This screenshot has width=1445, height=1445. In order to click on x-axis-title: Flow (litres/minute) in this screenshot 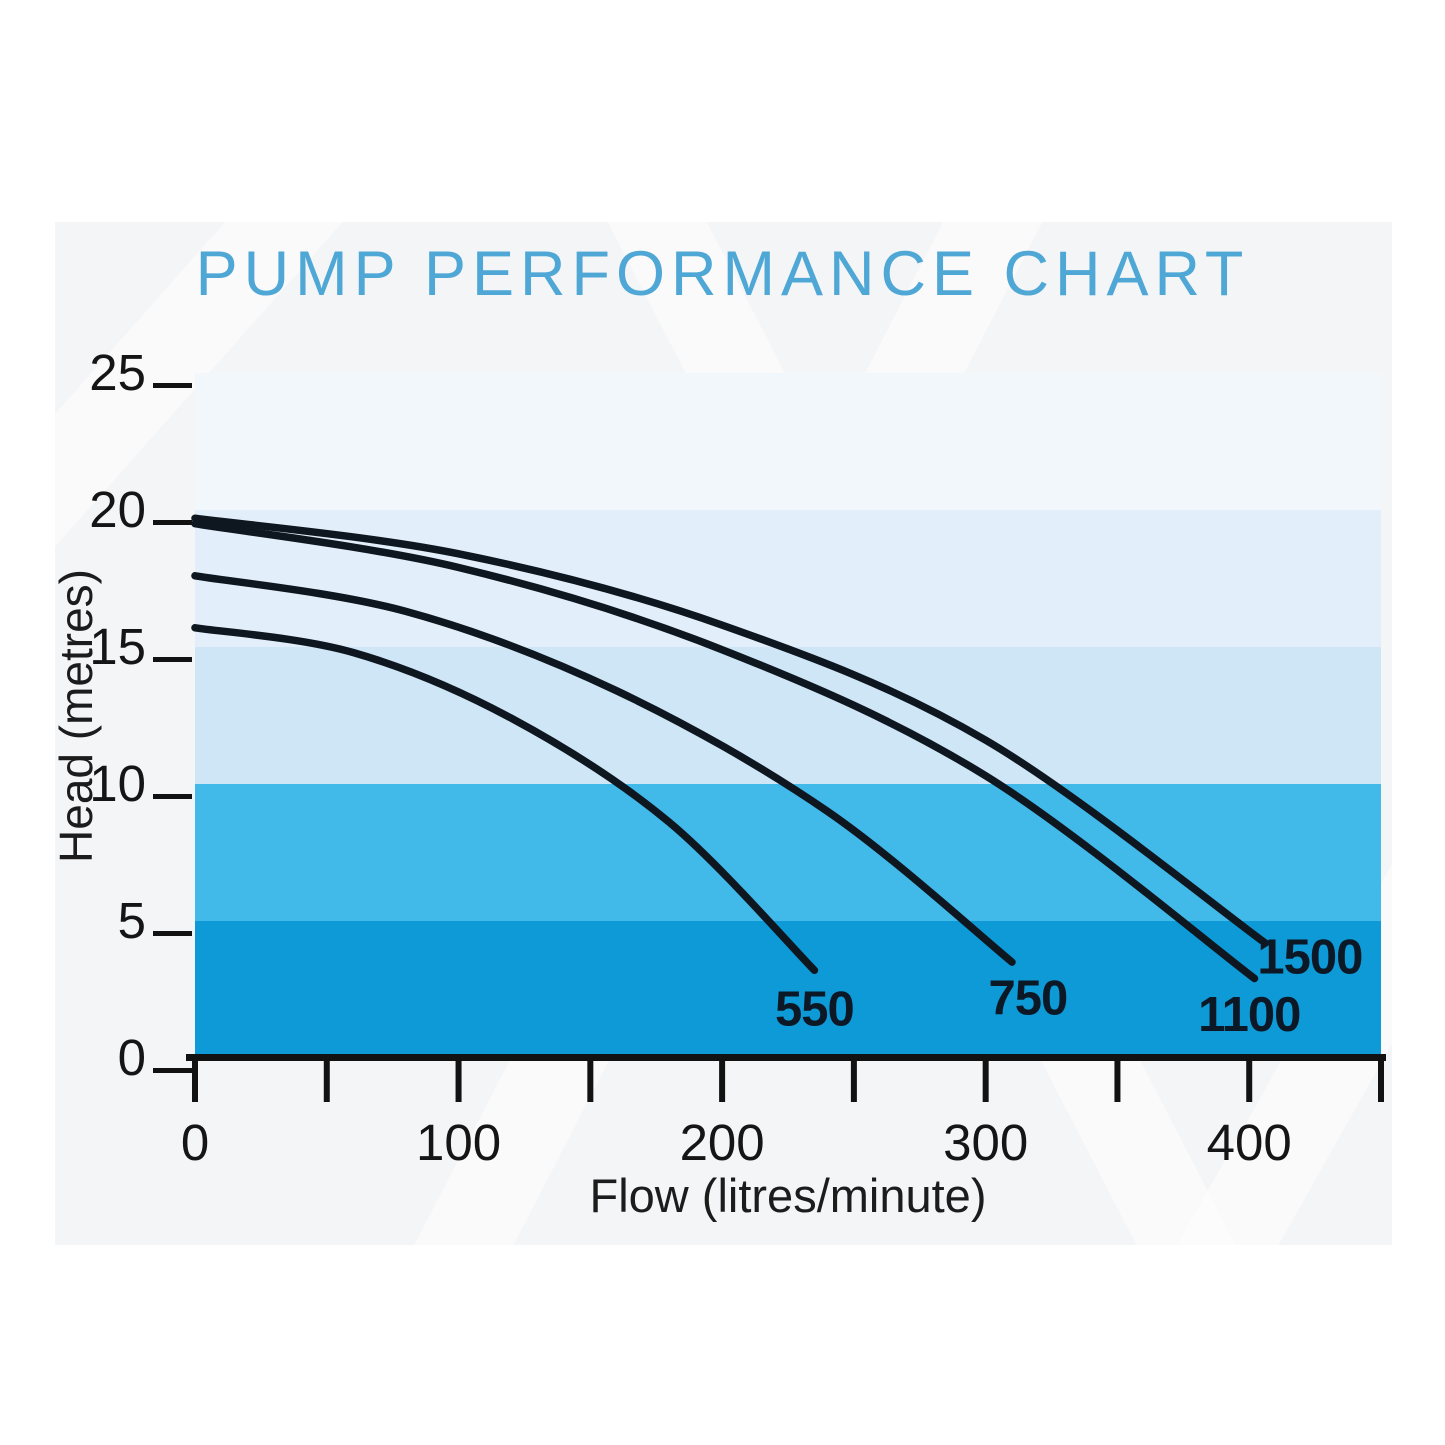, I will do `click(788, 1195)`.